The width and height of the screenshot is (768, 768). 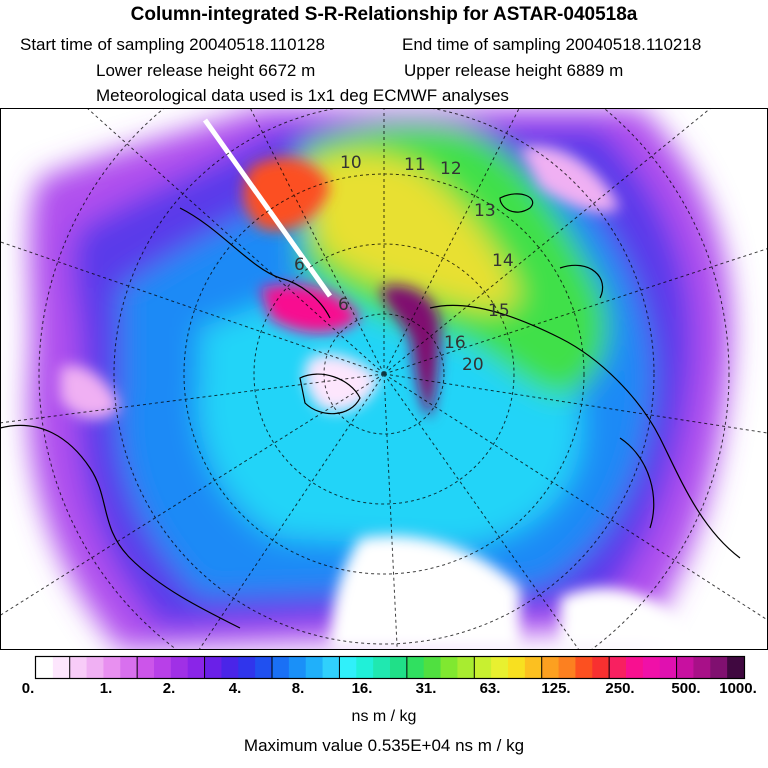 I want to click on trajectory-label: 14, so click(x=503, y=261).